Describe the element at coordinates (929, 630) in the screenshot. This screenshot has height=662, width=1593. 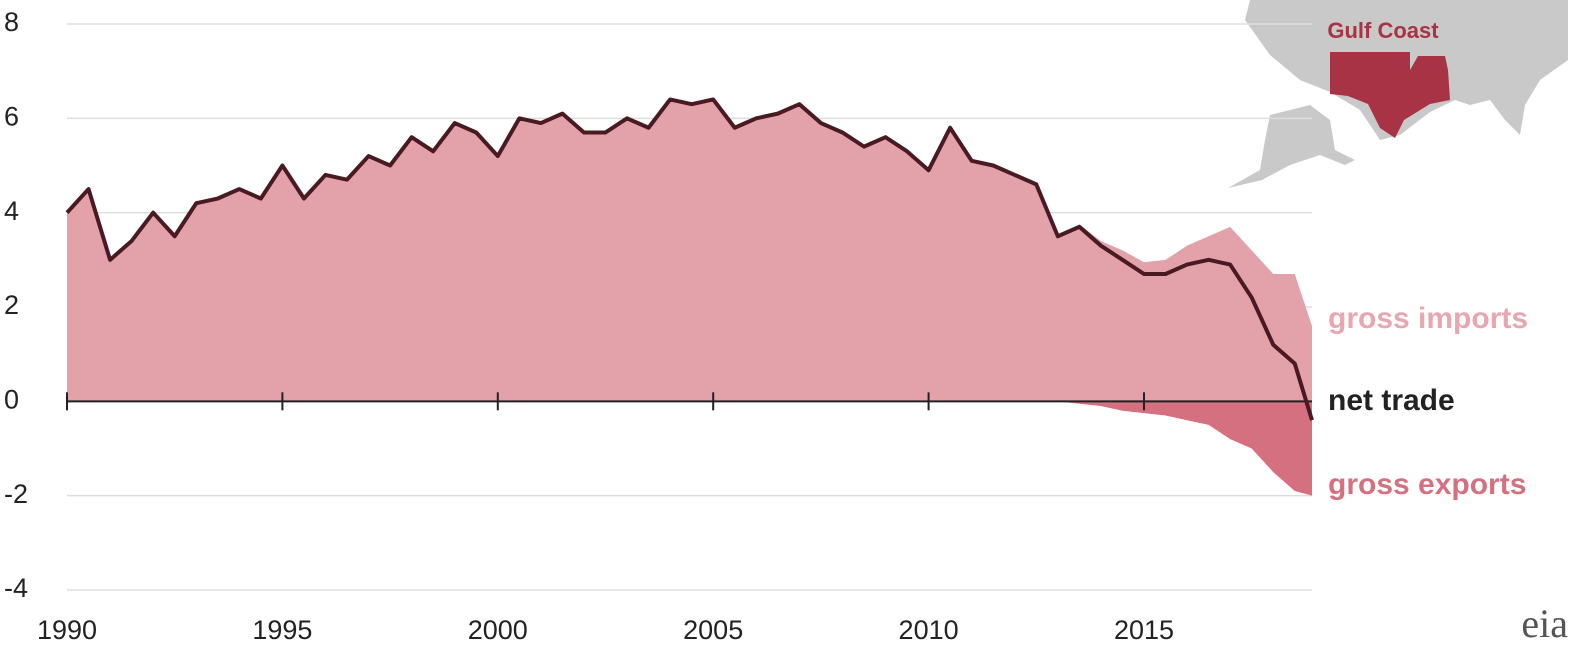
I see `x-tick-label: 2010` at that location.